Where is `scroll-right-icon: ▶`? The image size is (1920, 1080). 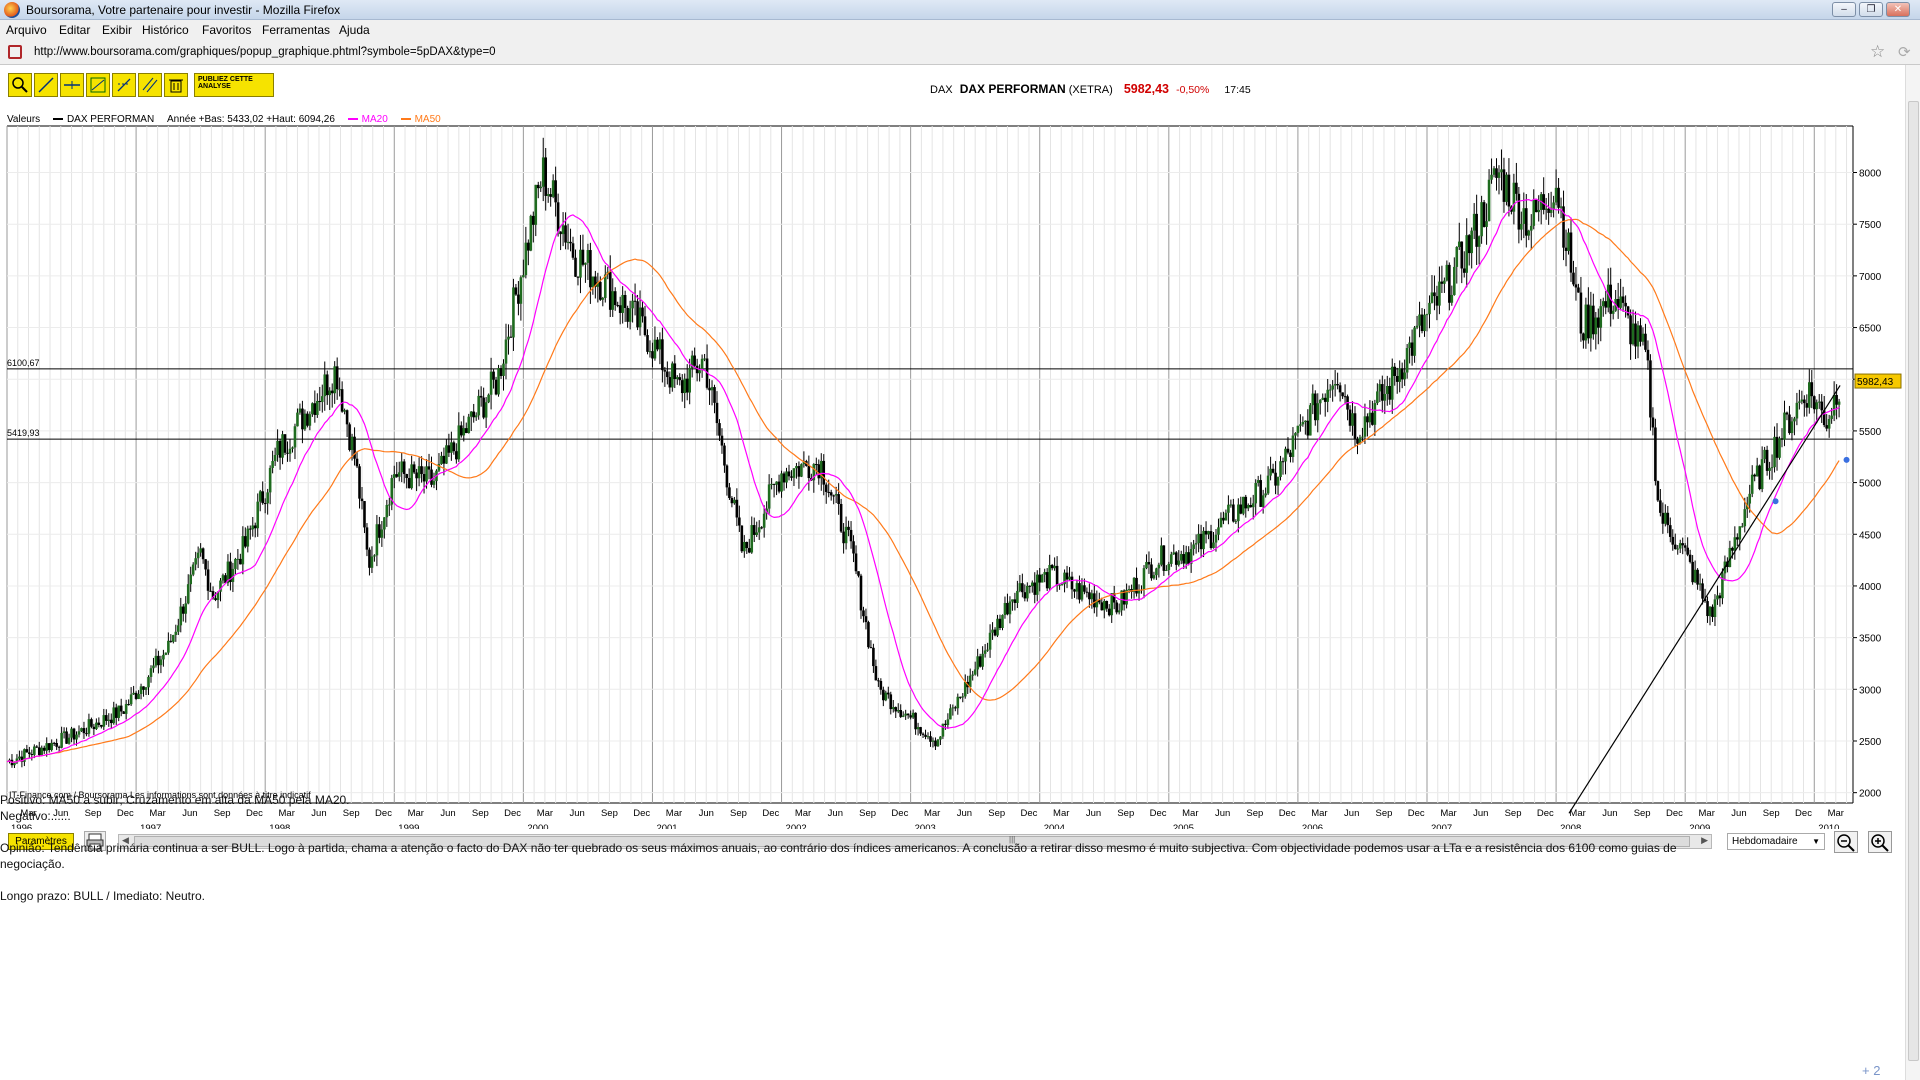 scroll-right-icon: ▶ is located at coordinates (1704, 840).